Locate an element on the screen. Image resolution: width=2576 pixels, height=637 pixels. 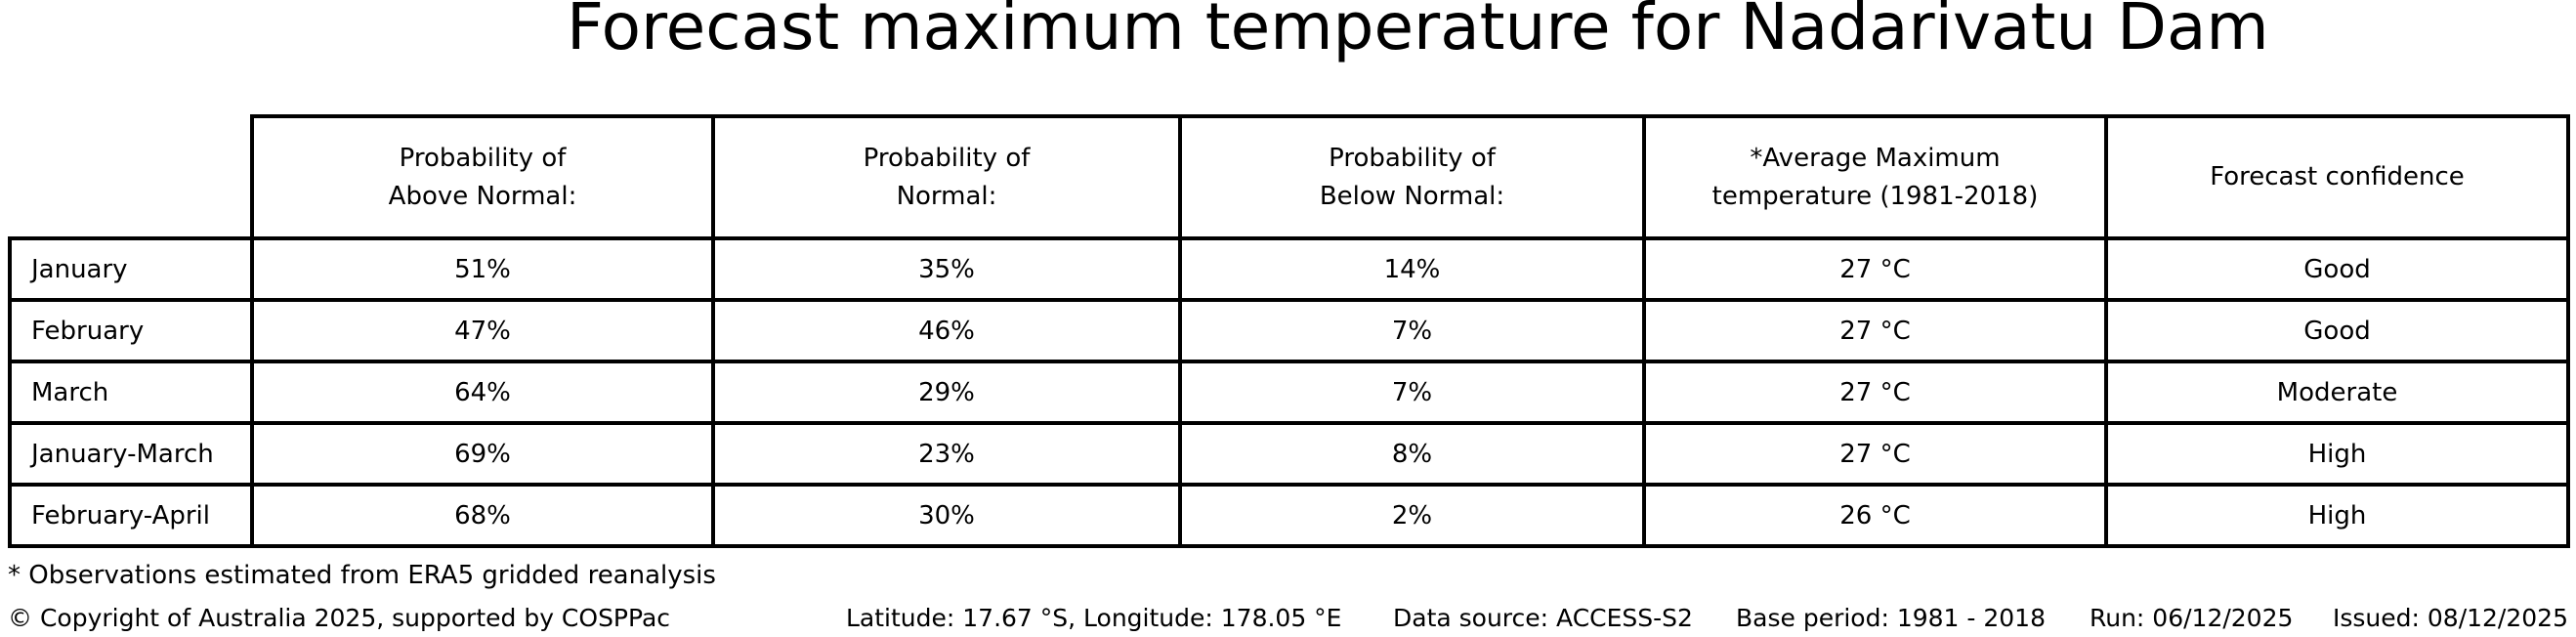
row-label: January-March is located at coordinates (131, 454).